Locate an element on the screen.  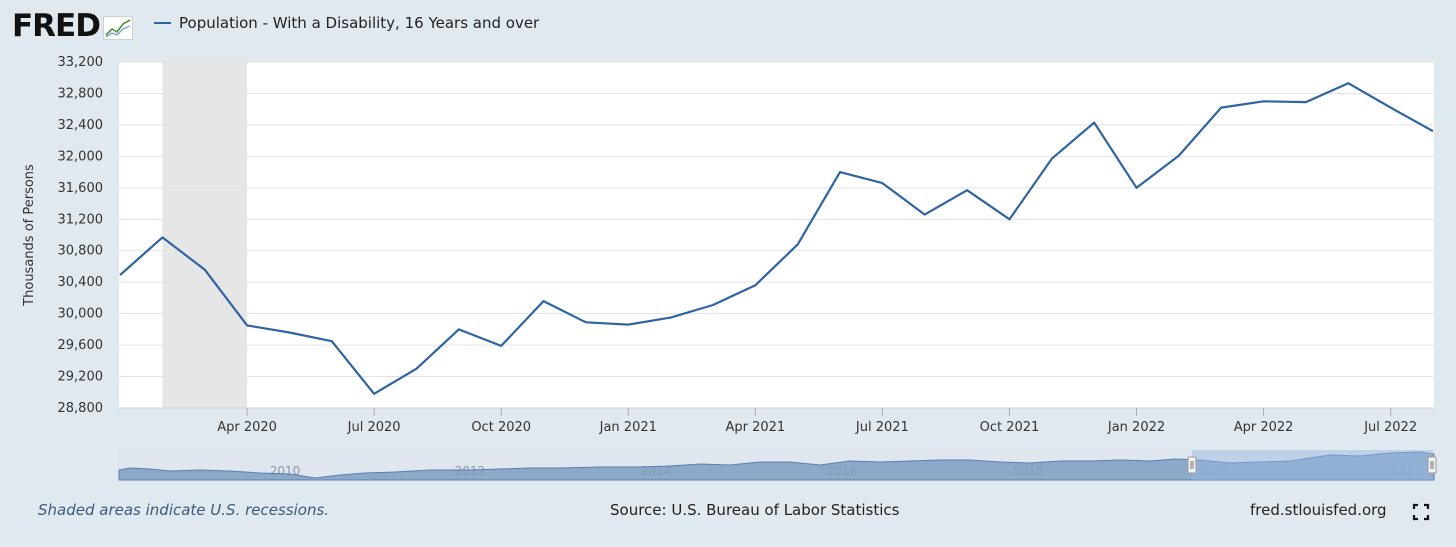
source-text: Source: U.S. Bureau of Labor Statistics is located at coordinates (755, 510).